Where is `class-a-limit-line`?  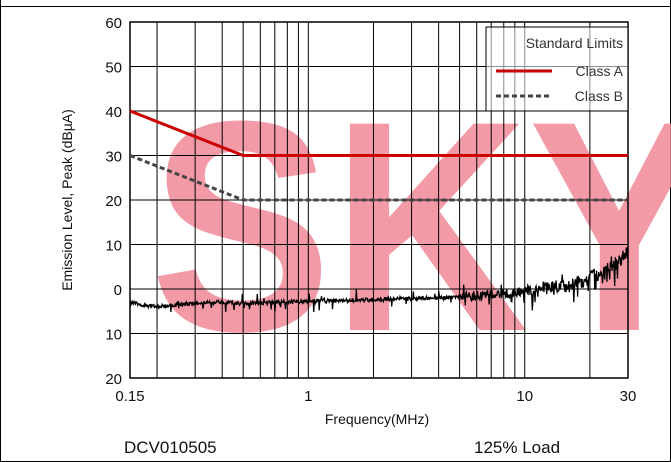 class-a-limit-line is located at coordinates (378, 133).